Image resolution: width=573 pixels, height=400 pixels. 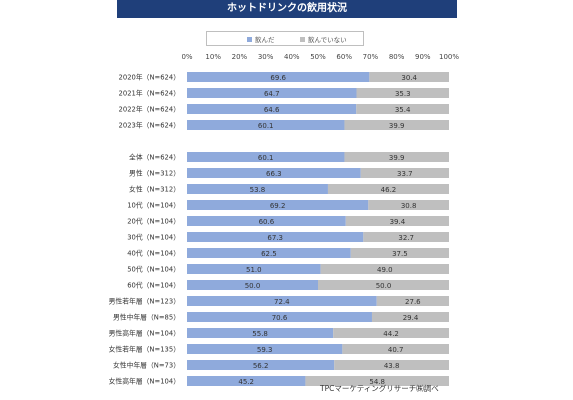 What do you see at coordinates (249, 39) in the screenshot?
I see `legend-swatch-drank` at bounding box center [249, 39].